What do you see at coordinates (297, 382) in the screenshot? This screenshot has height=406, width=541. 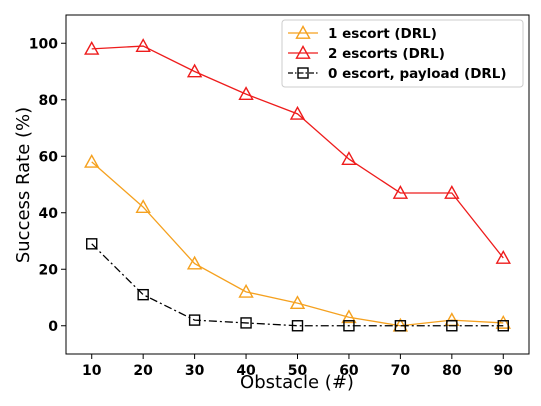 I see `x-axis-title: Obstacle (#)` at bounding box center [297, 382].